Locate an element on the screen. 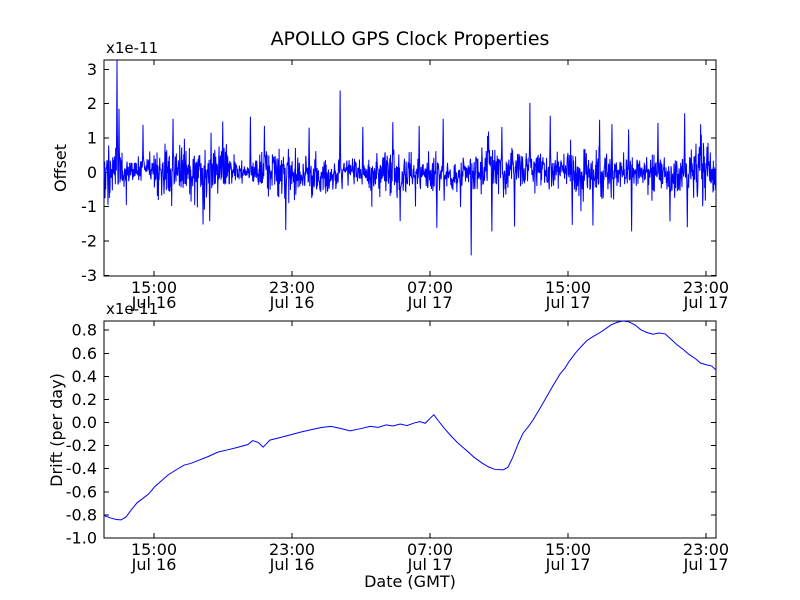  y-tick-label: -0.4 is located at coordinates (81, 468).